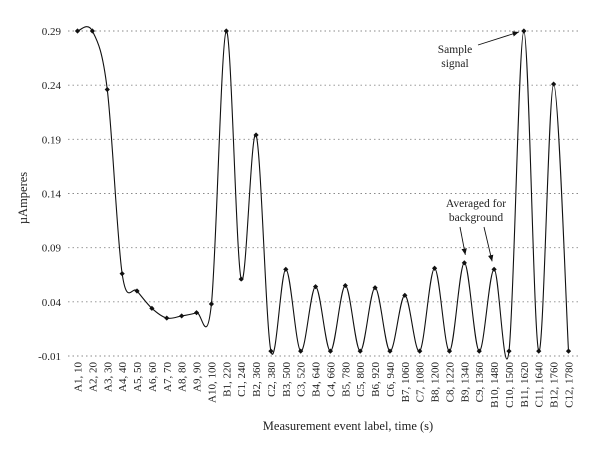  Describe the element at coordinates (212, 382) in the screenshot. I see `x-tick-label: A10, 100` at that location.